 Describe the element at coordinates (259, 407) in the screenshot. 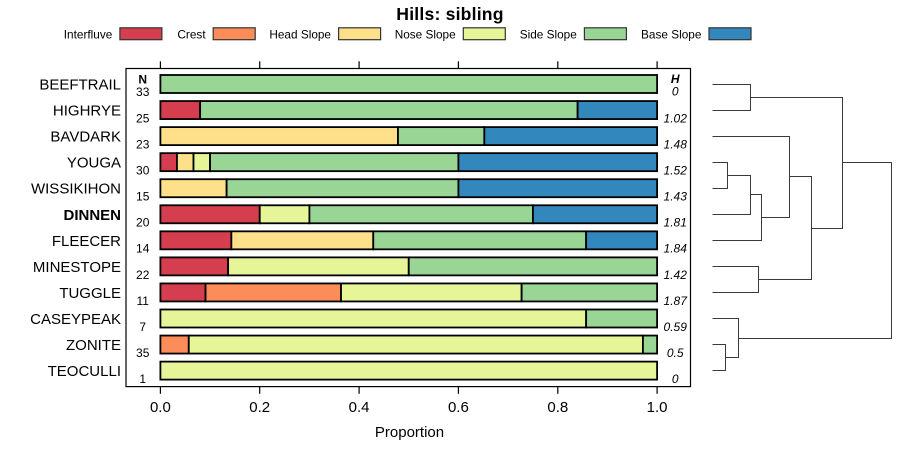

I see `svg-text: 0.2` at that location.